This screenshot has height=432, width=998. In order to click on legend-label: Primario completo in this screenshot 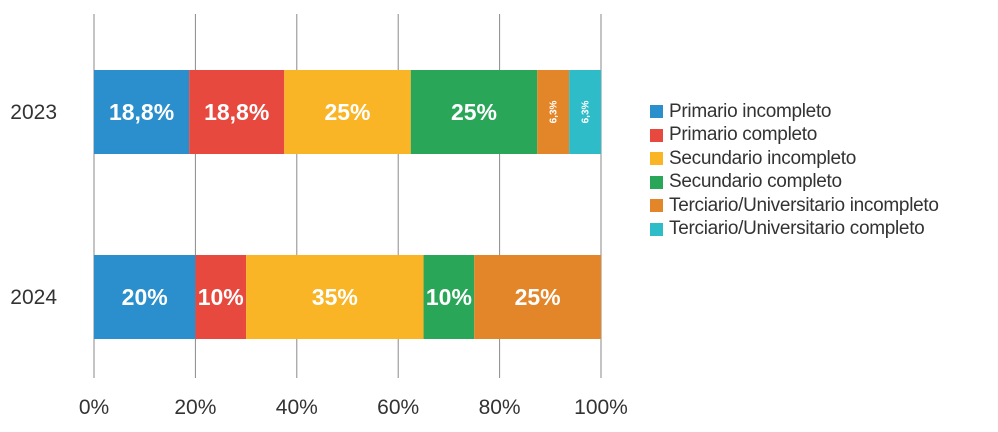, I will do `click(743, 135)`.